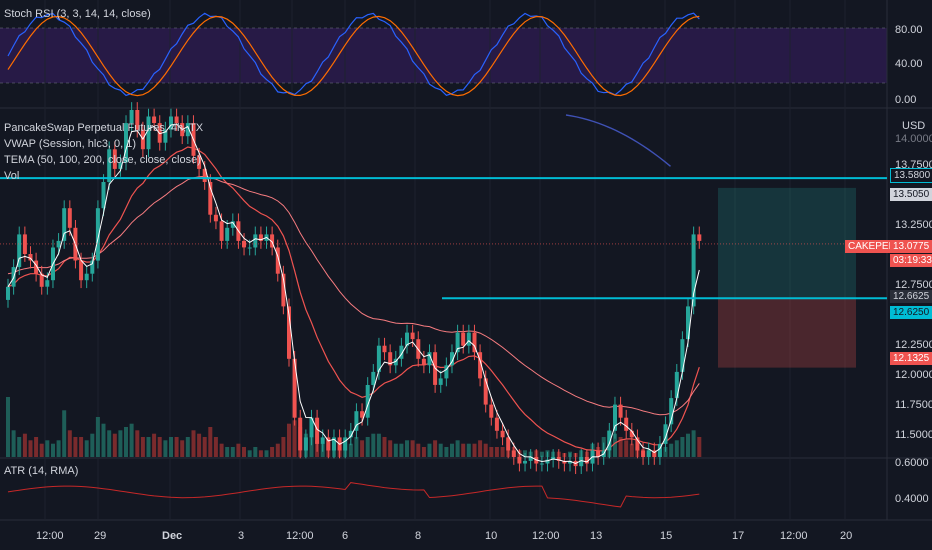 The width and height of the screenshot is (932, 550). Describe the element at coordinates (911, 194) in the screenshot. I see `level-tag-1350: 13.5050` at that location.